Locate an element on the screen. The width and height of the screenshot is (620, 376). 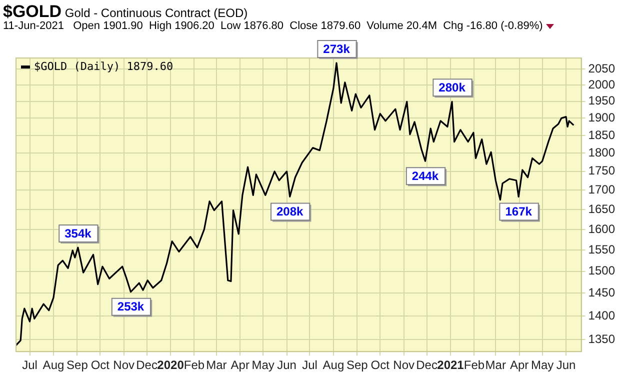
x-tick-label: 2021 is located at coordinates (450, 365).